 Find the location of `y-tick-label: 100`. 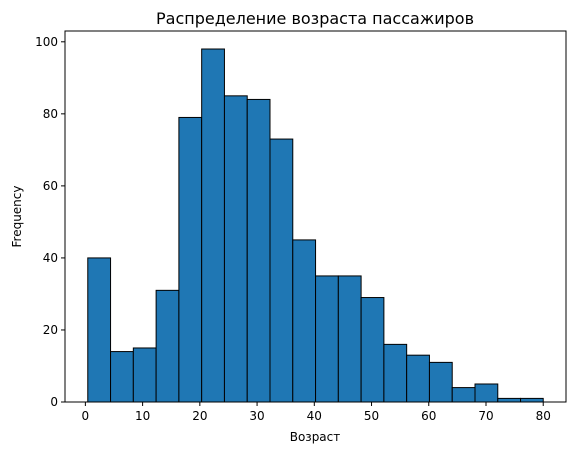

y-tick-label: 100 is located at coordinates (46, 42).